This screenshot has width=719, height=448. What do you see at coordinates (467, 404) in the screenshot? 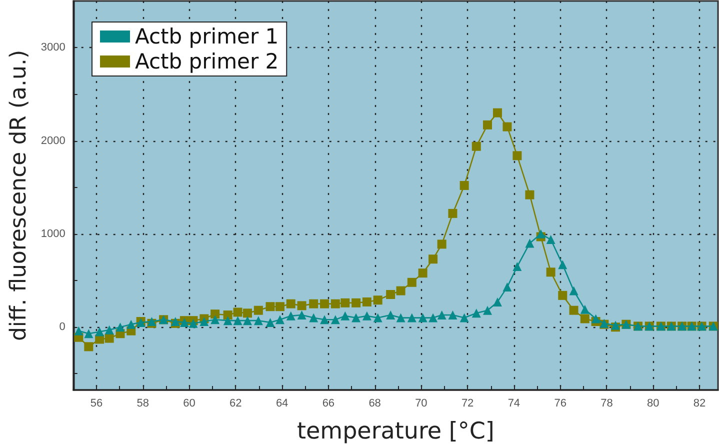
I see `x-tick-label: 72` at bounding box center [467, 404].